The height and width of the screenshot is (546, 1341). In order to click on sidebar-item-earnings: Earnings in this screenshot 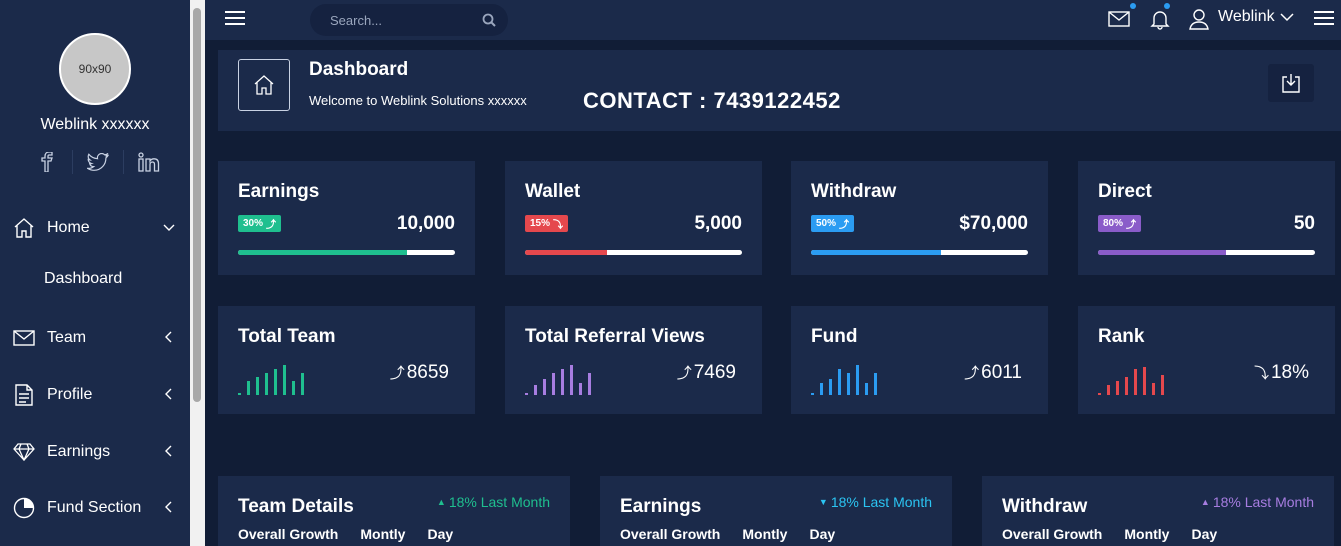, I will do `click(95, 452)`.